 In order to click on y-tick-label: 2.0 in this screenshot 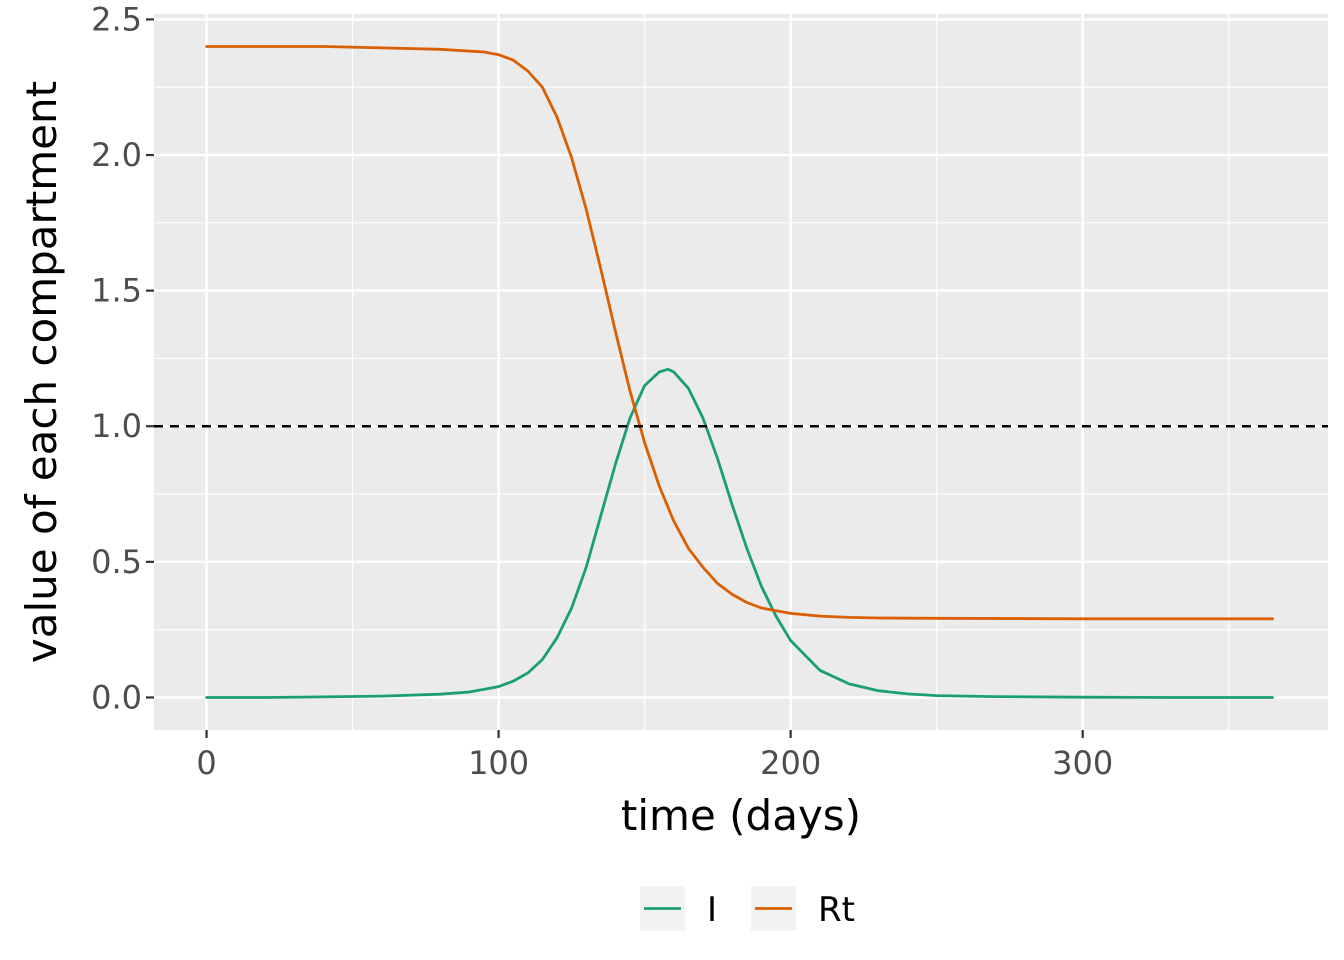, I will do `click(116, 155)`.